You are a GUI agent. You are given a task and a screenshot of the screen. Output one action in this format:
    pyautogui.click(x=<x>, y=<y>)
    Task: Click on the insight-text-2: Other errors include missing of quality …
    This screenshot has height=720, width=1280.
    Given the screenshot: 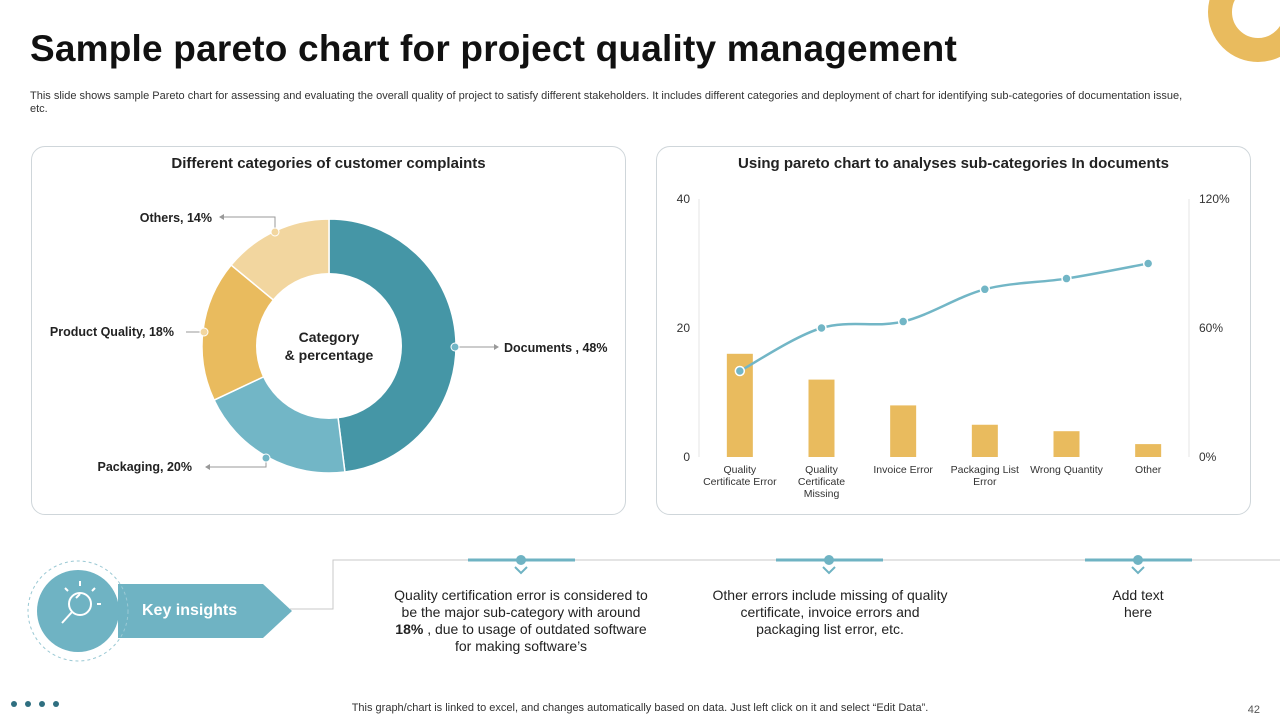 What is the action you would take?
    pyautogui.click(x=830, y=612)
    